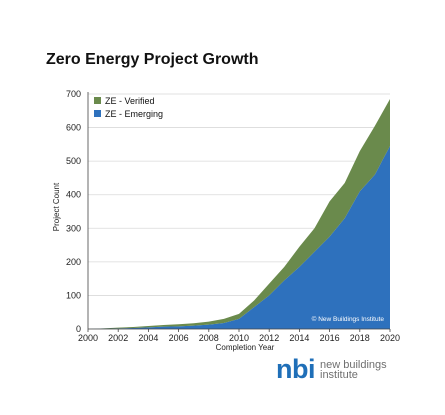  Describe the element at coordinates (130, 101) in the screenshot. I see `legend-label-ze-verified: ZE - Verified` at that location.